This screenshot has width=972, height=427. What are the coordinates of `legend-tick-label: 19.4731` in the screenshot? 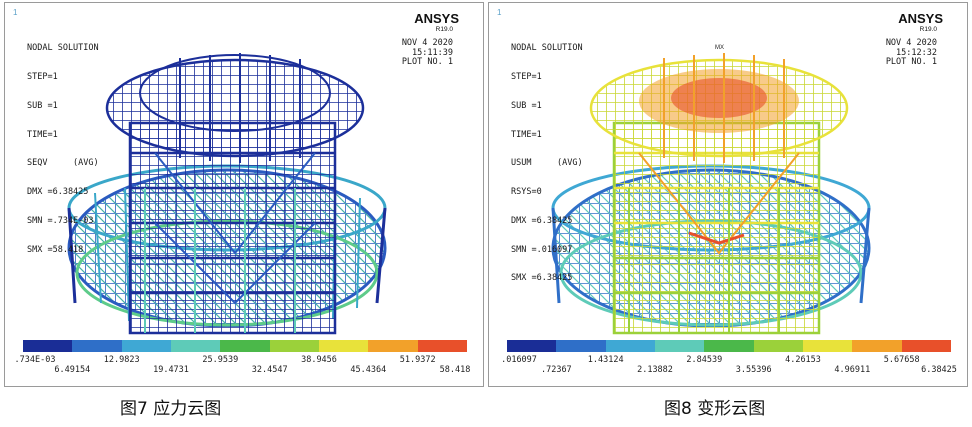 It's located at (171, 370).